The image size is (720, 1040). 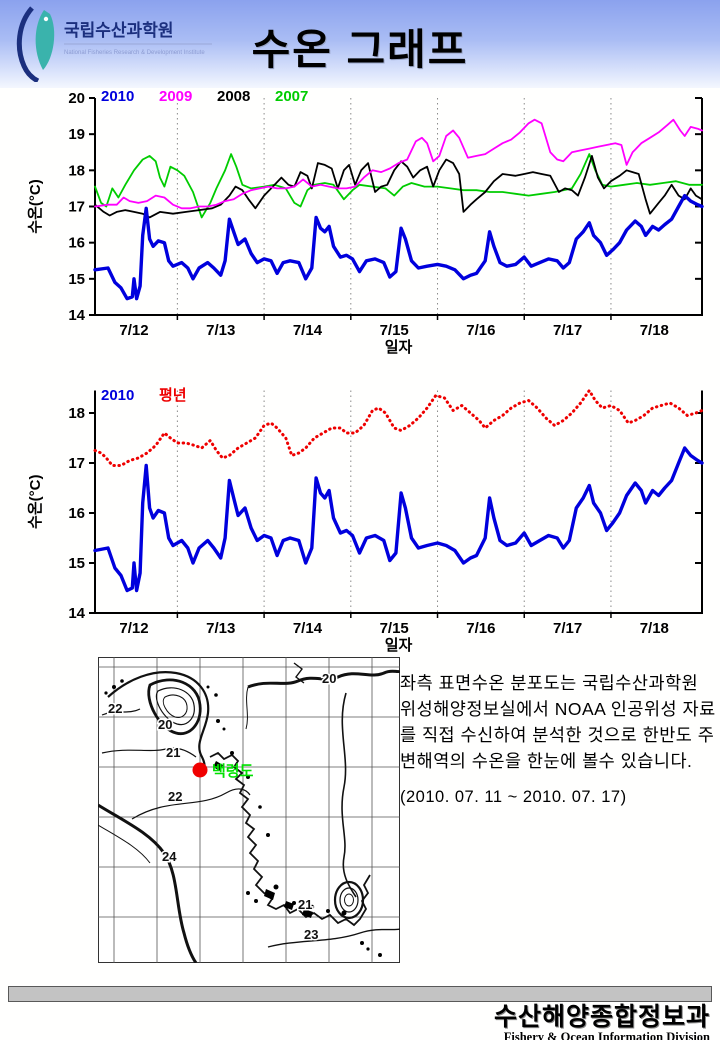 What do you see at coordinates (169, 856) in the screenshot?
I see `contour-label-24: 24` at bounding box center [169, 856].